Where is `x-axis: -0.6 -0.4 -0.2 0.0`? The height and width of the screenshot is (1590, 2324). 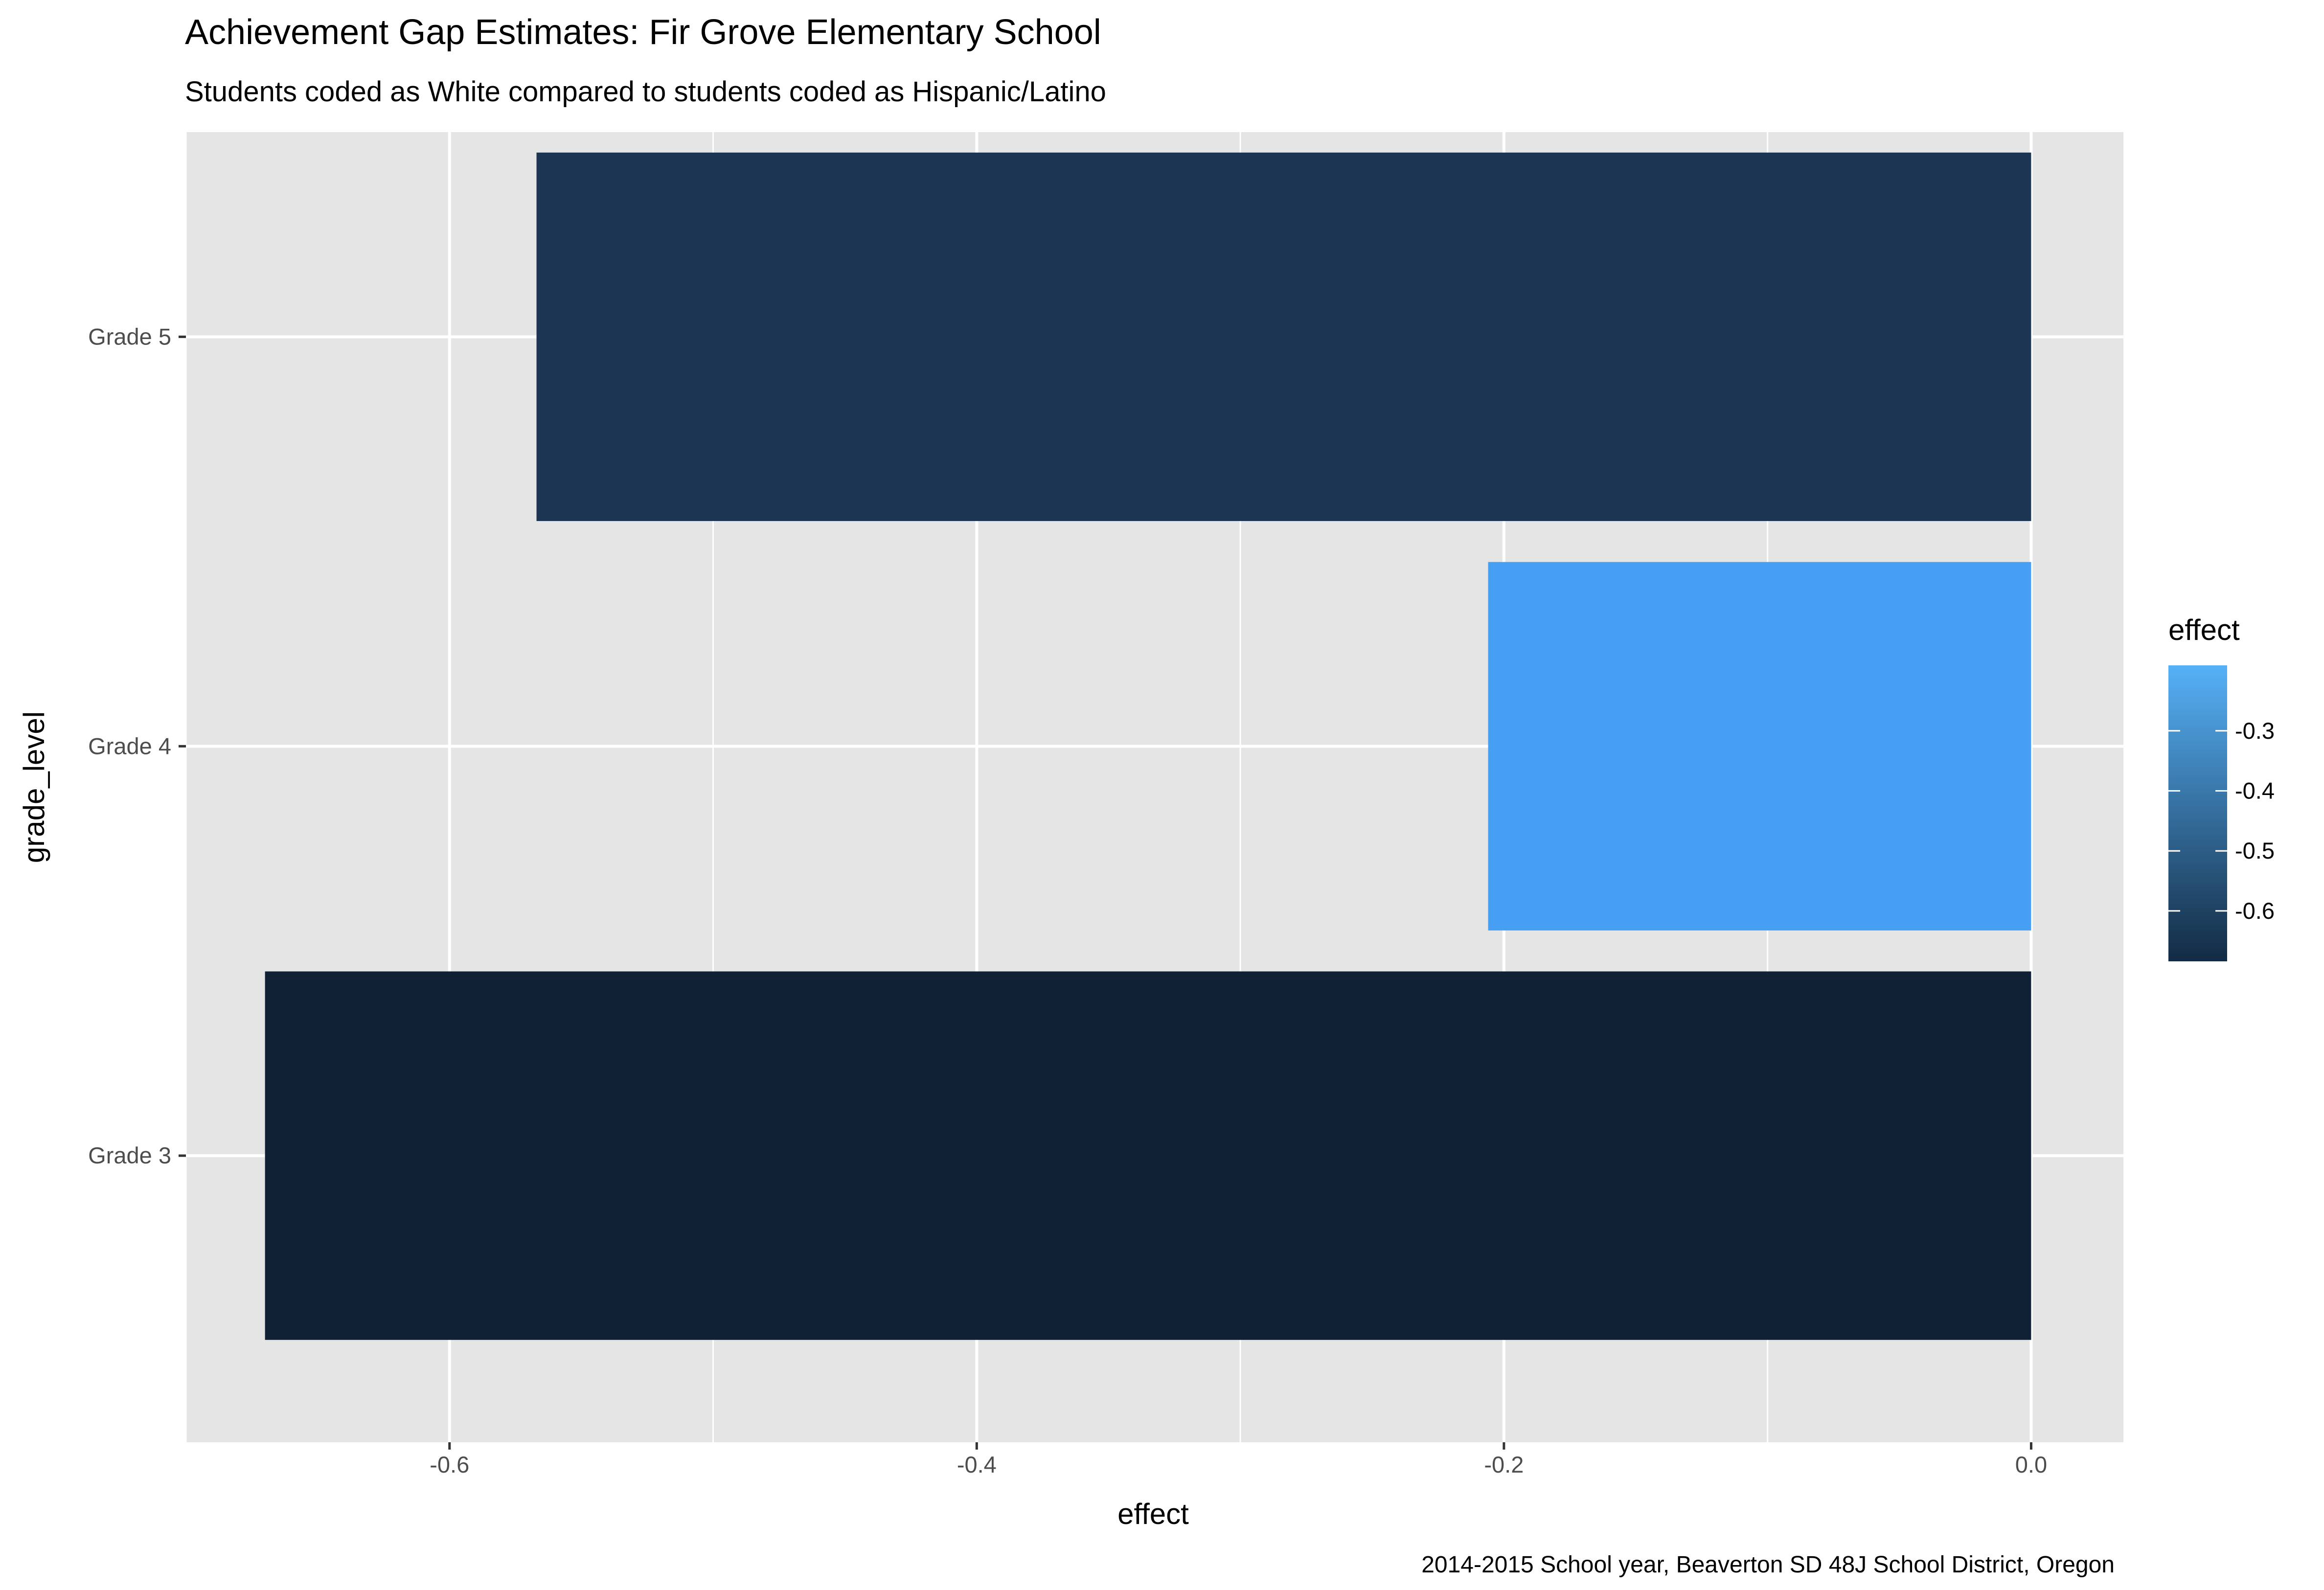
x-axis: -0.6 -0.4 -0.2 0.0 is located at coordinates (1239, 1460).